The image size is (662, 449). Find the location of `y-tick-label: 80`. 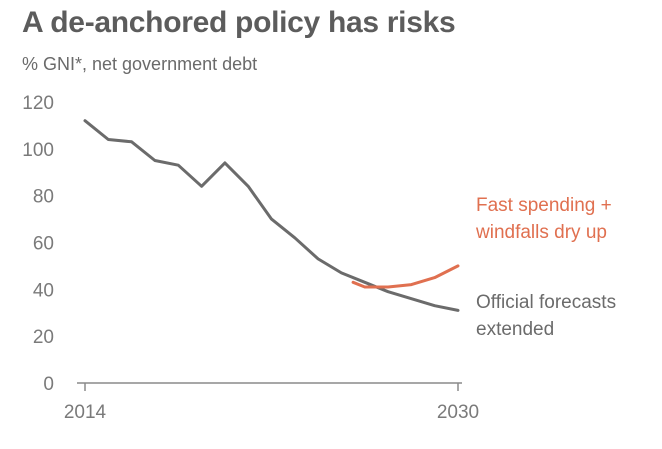

y-tick-label: 80 is located at coordinates (43, 197).